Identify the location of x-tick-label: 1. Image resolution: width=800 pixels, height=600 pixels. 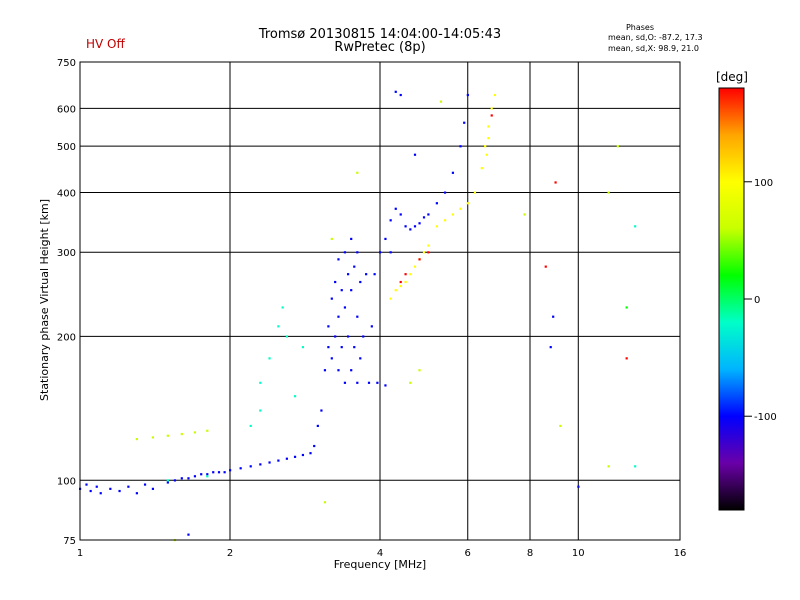
(80, 553).